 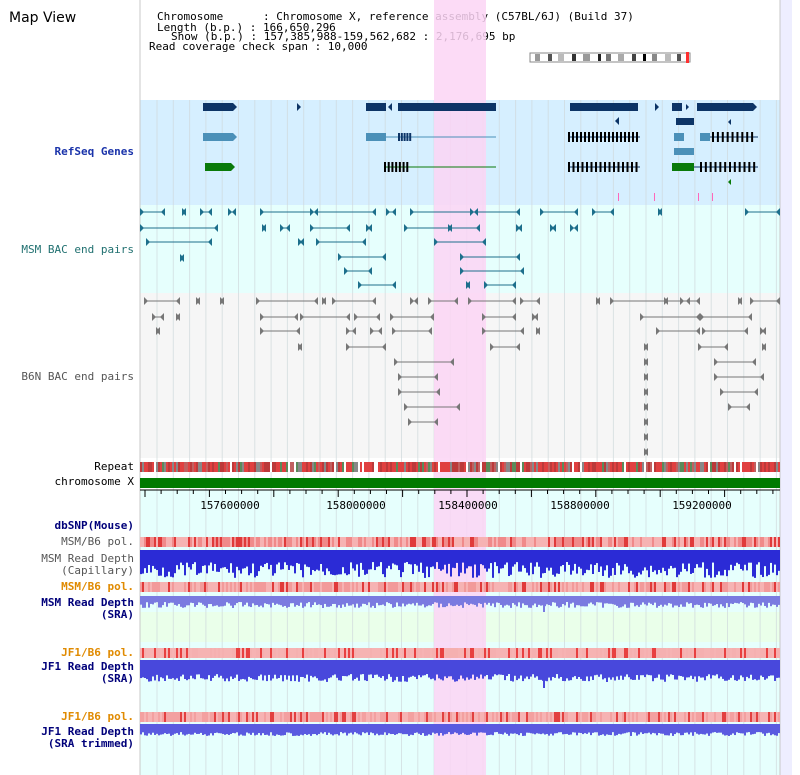 I want to click on track-label-b6n-bac: B6N BAC end pairs, so click(x=77, y=376).